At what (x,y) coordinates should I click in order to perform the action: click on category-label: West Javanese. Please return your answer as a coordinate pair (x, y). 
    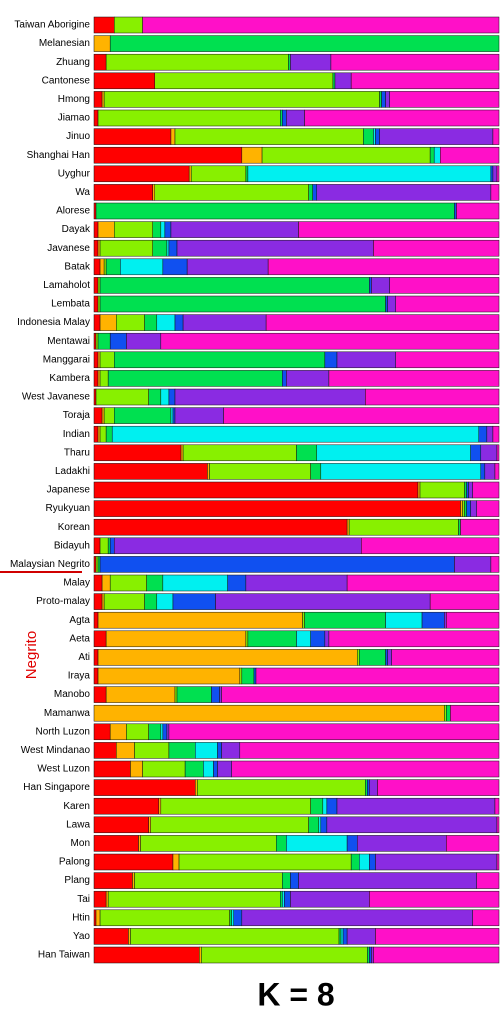
    Looking at the image, I should click on (56, 397).